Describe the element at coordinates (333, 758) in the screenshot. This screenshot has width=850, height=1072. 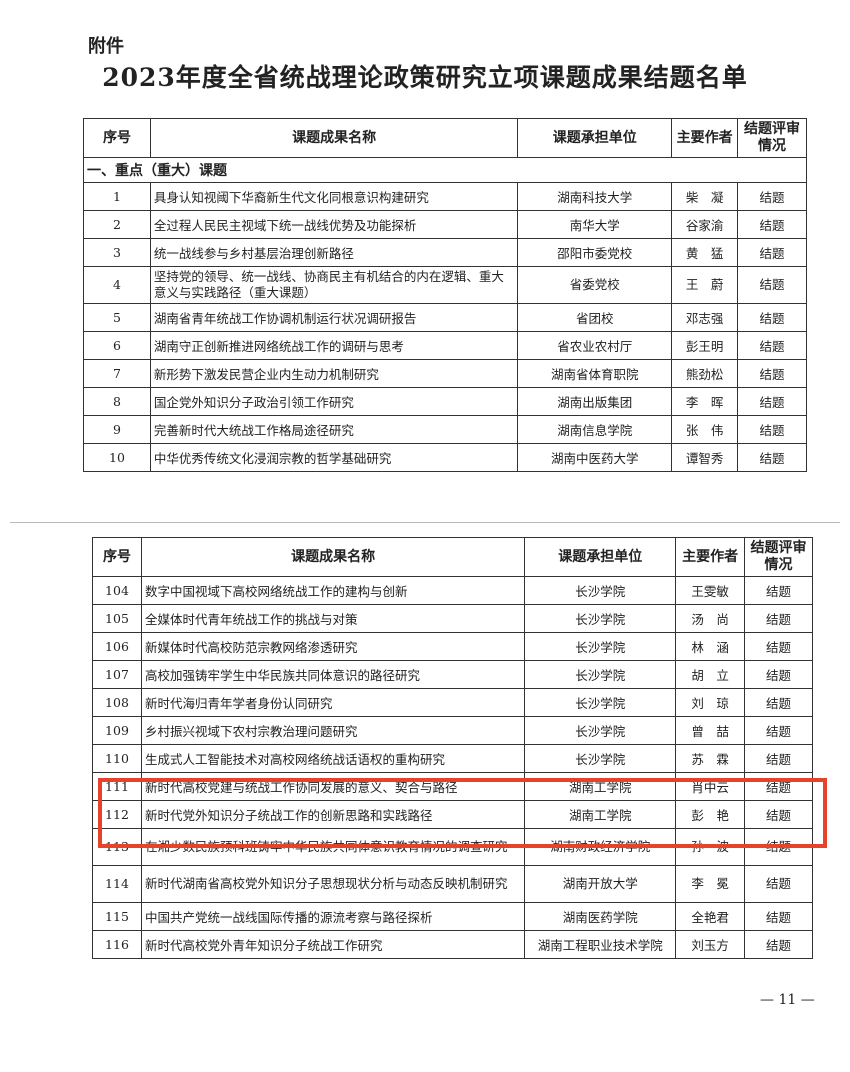
I see `topic-name: 生成式人工智能技术对高校网络统战话语权的重构研究` at that location.